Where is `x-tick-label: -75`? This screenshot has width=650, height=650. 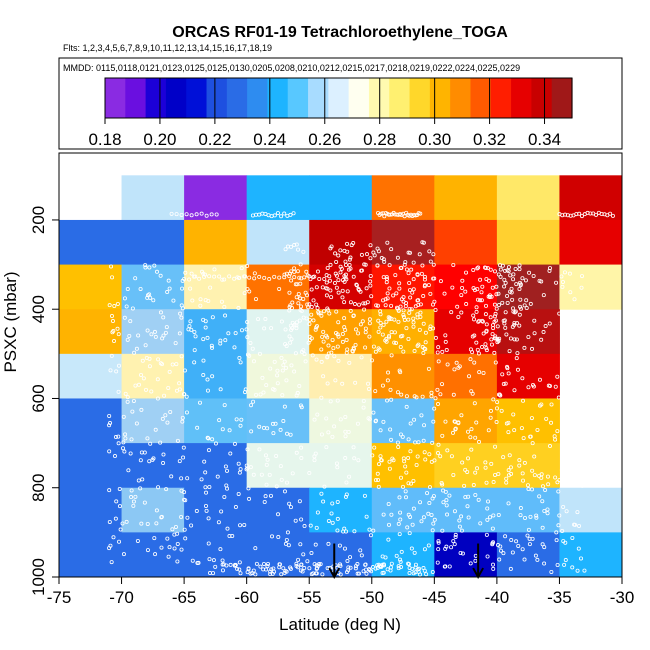 x-tick-label: -75 is located at coordinates (59, 597).